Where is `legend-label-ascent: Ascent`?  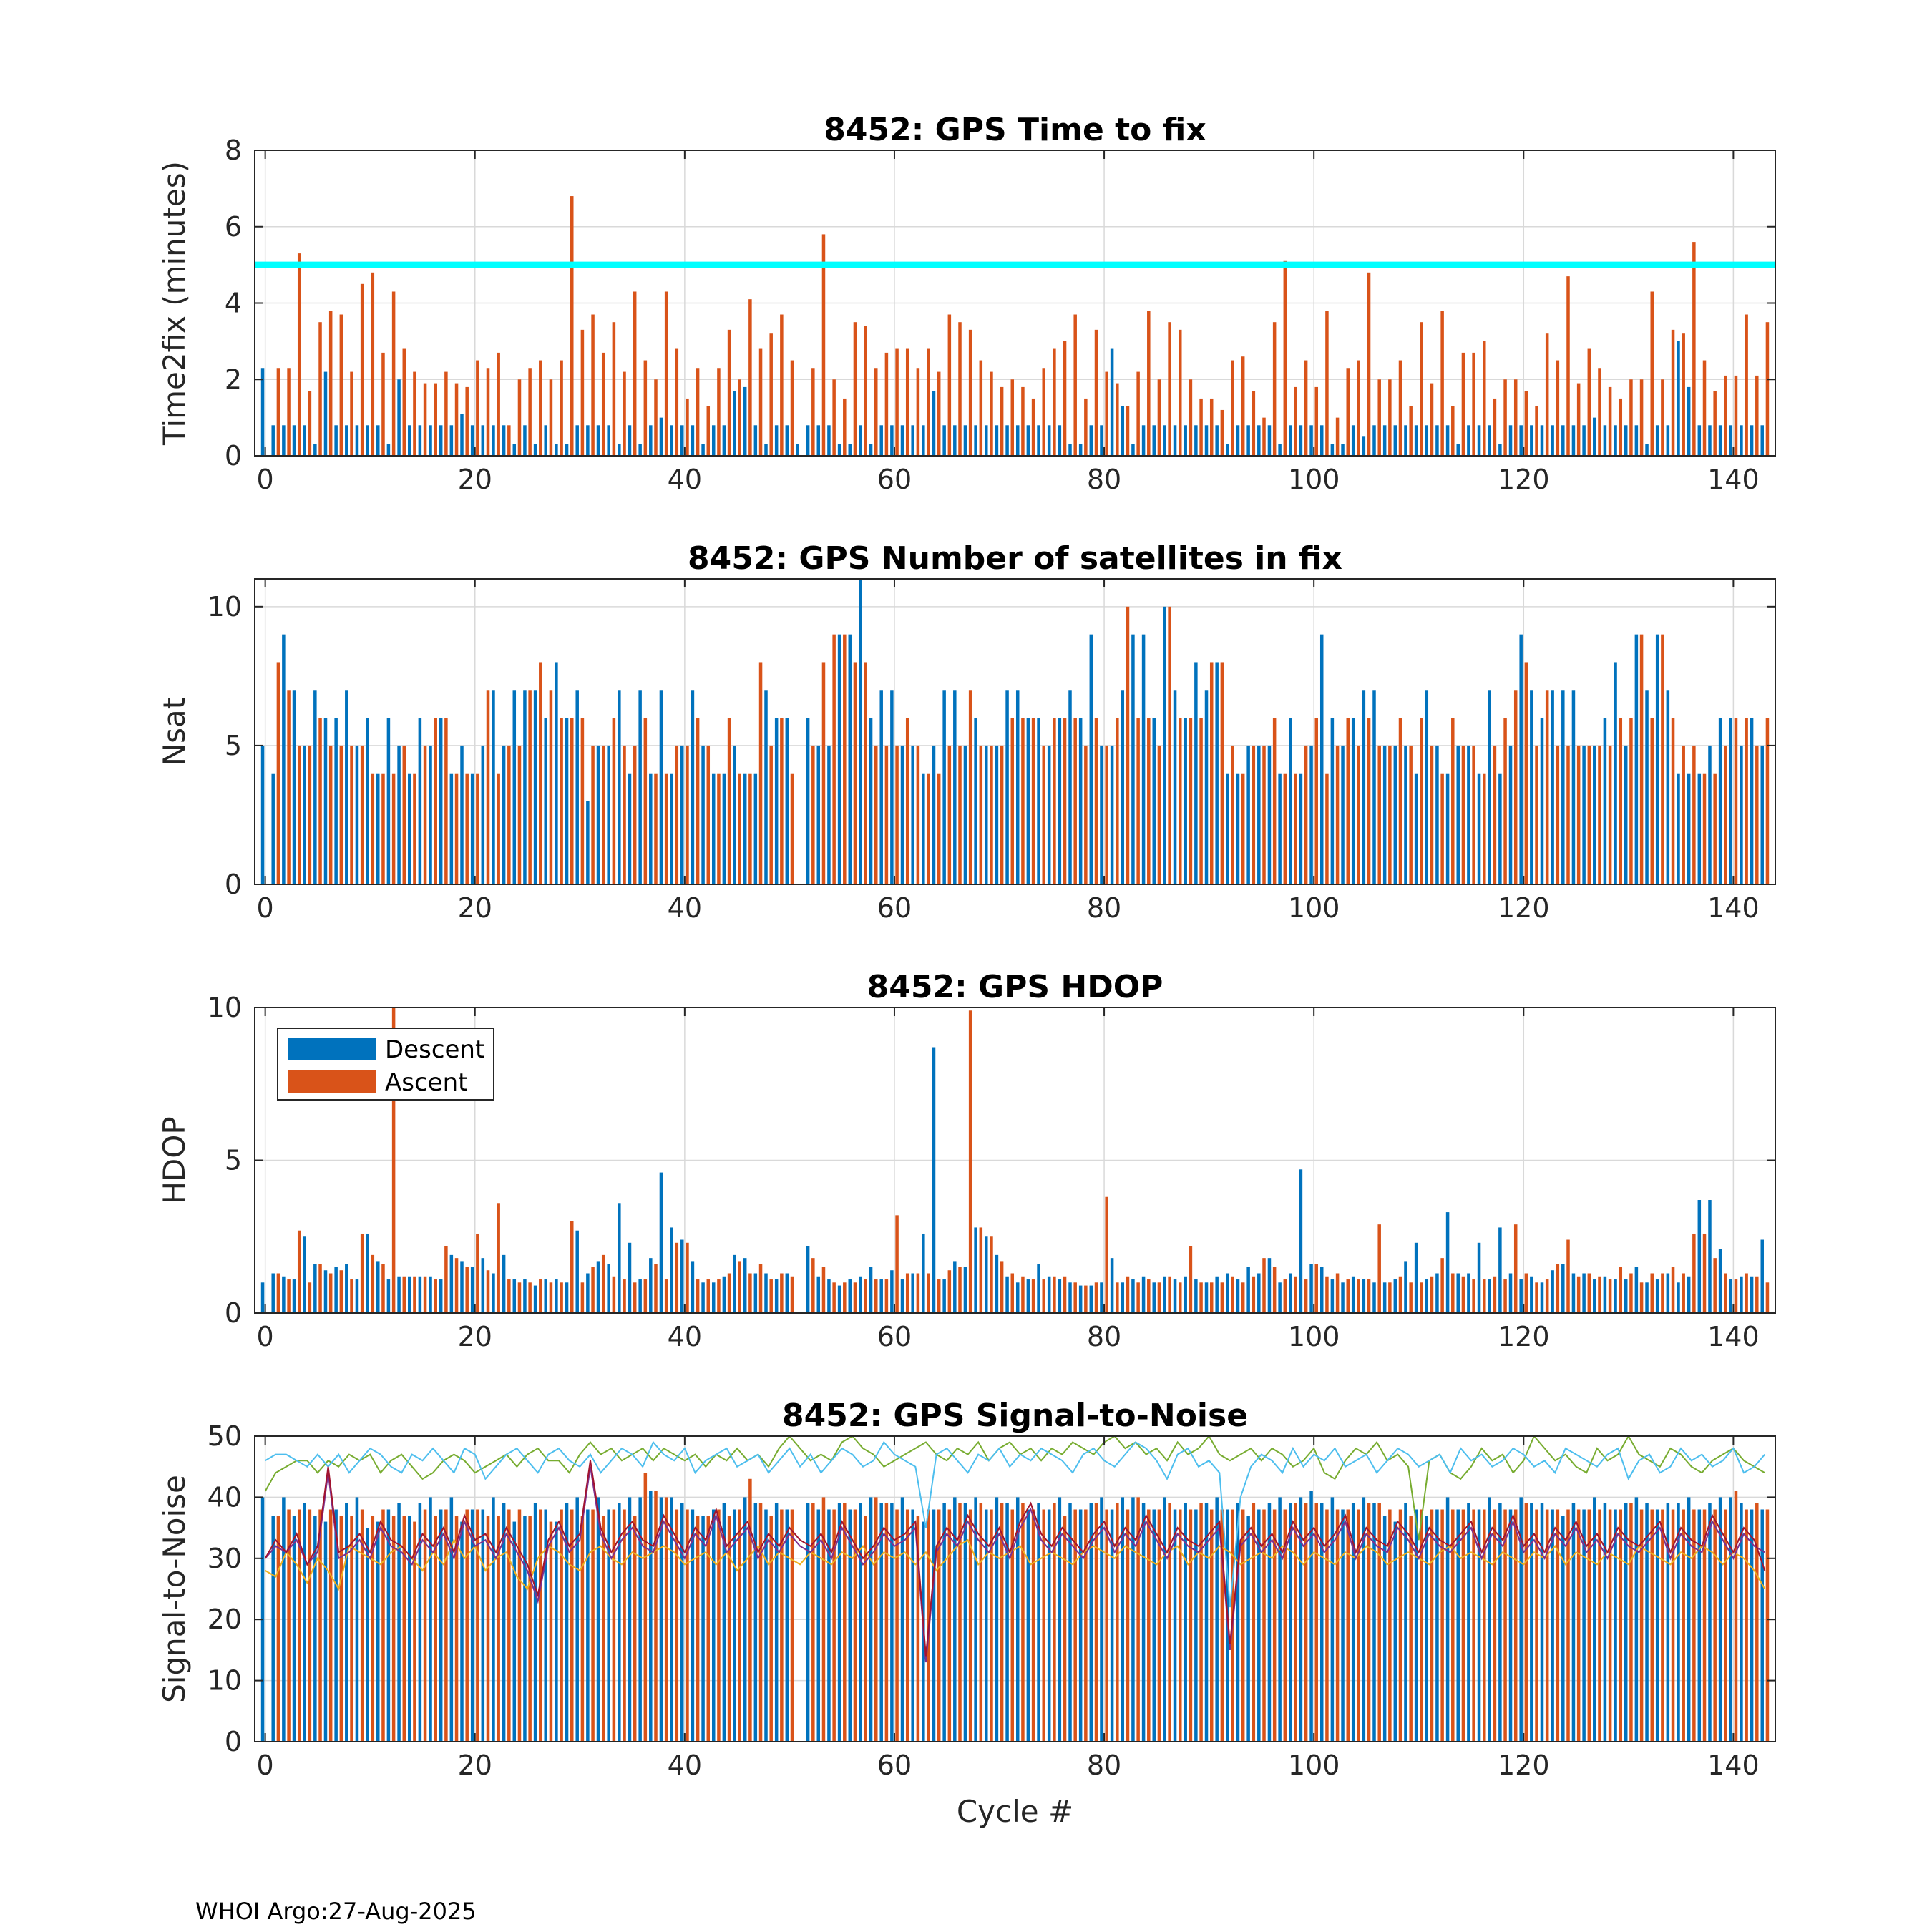 legend-label-ascent: Ascent is located at coordinates (426, 1082).